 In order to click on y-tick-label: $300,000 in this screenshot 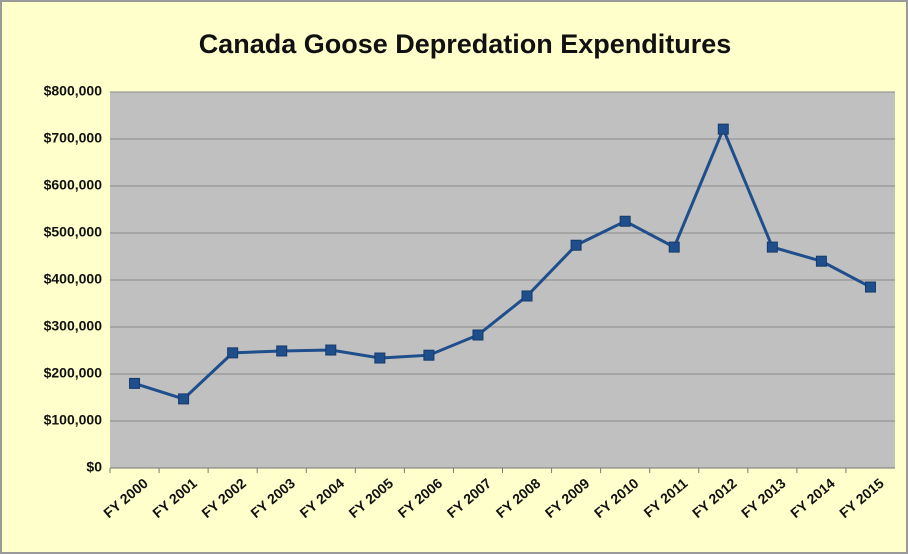, I will do `click(73, 326)`.